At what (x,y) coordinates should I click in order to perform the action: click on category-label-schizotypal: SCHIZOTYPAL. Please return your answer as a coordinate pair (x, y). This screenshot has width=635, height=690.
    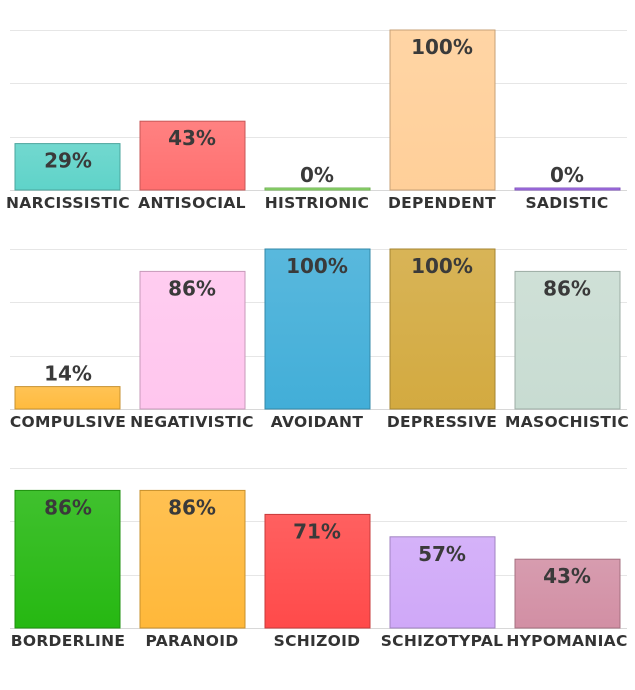
    Looking at the image, I should click on (442, 641).